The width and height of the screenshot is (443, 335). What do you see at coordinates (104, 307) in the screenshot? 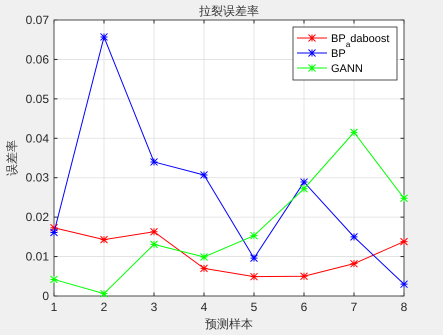
I see `x-tick-label: 2` at bounding box center [104, 307].